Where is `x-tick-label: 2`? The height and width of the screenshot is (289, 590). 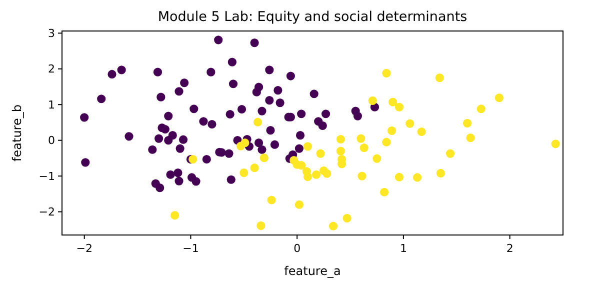
x-tick-label: 2 is located at coordinates (510, 248).